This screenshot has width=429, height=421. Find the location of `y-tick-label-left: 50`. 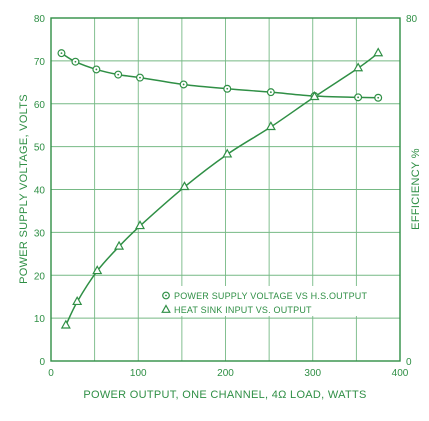

y-tick-label-left: 50 is located at coordinates (40, 148).